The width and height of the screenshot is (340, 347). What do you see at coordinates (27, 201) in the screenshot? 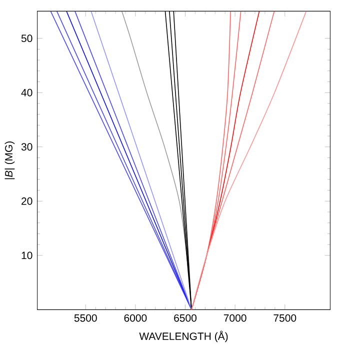
I see `y-tick-label: 20` at bounding box center [27, 201].